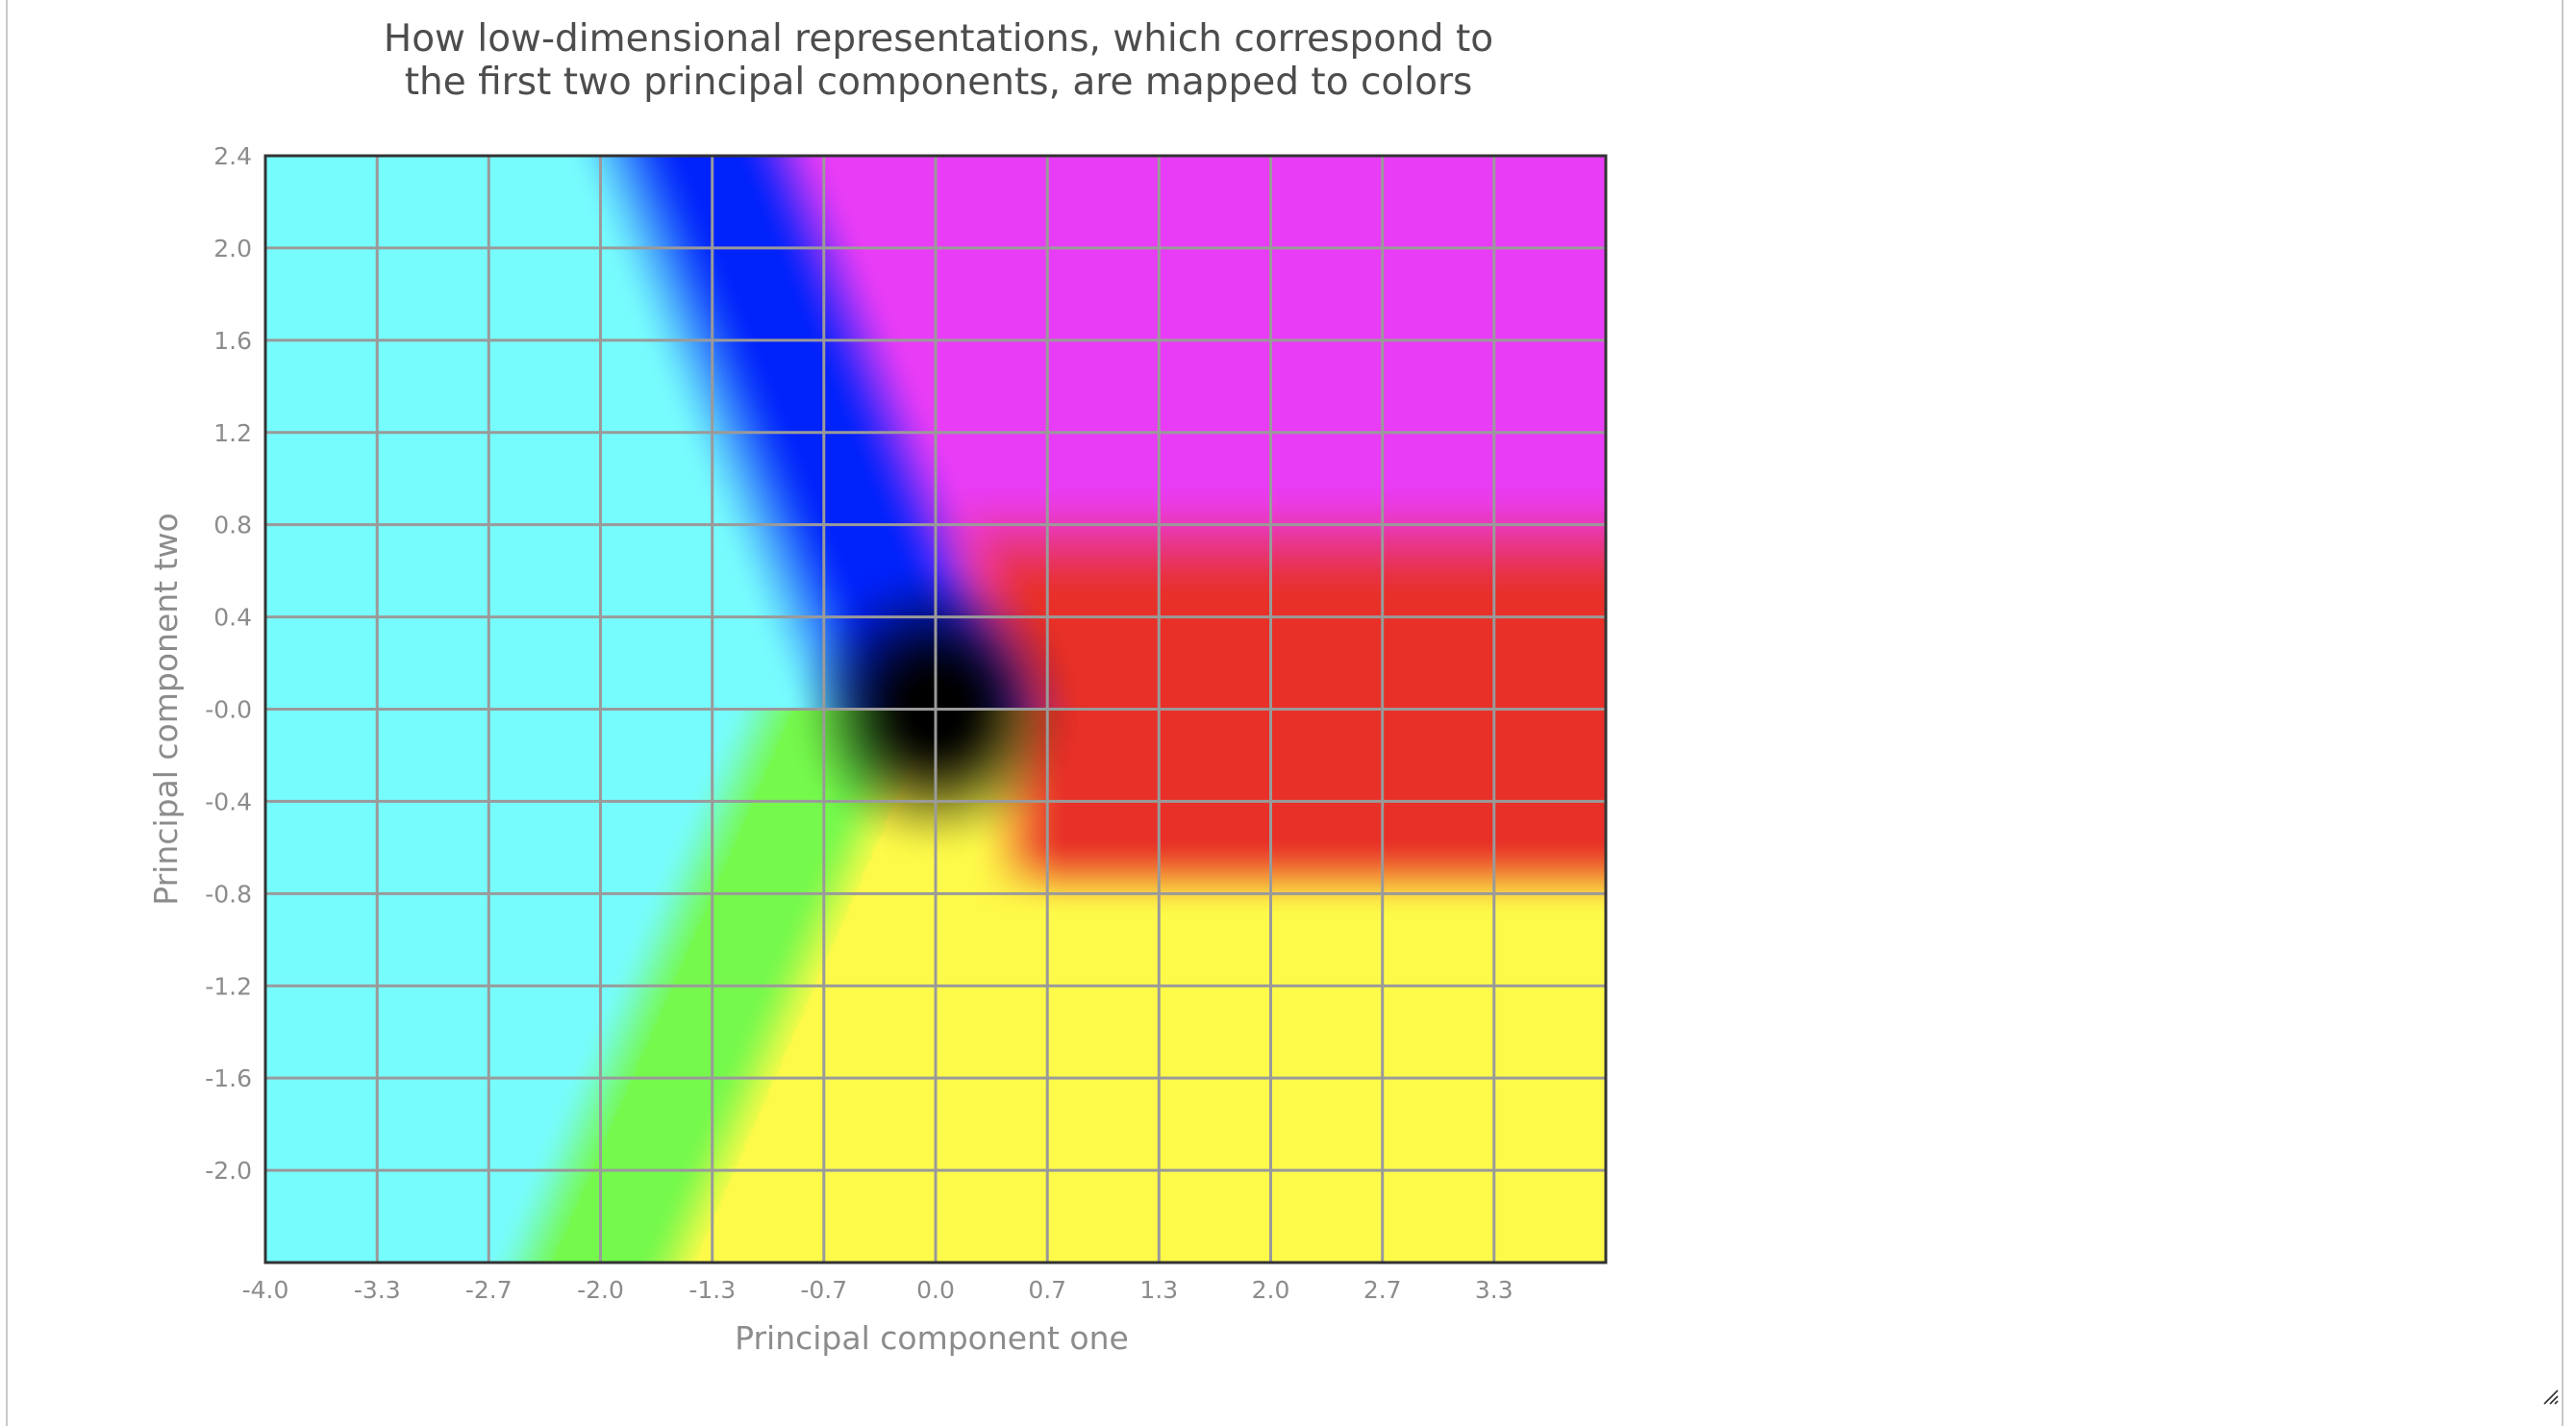 The width and height of the screenshot is (2576, 1426). I want to click on x-tick-label: -2.7, so click(489, 1290).